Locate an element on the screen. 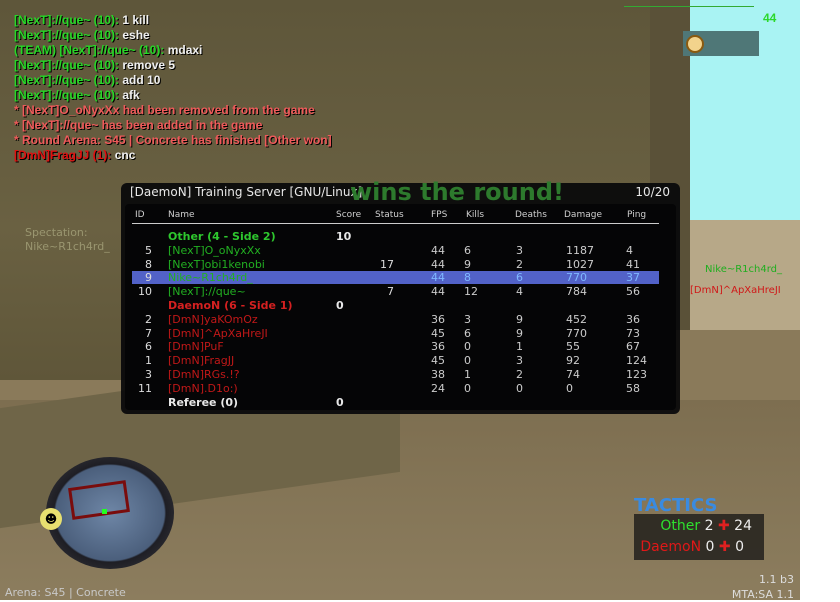 The image size is (840, 602). cell-kills: 8 is located at coordinates (467, 278).